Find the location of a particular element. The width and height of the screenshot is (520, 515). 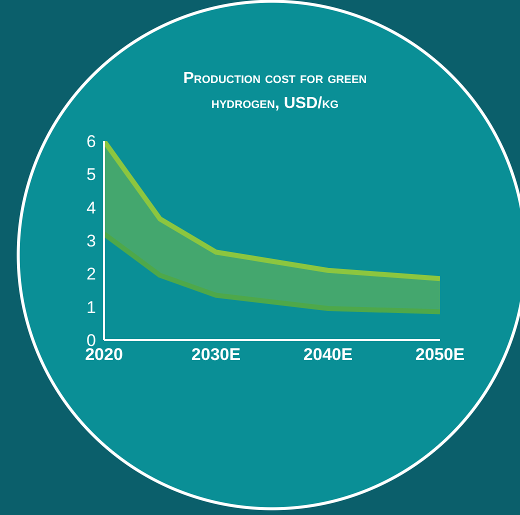

y-tick-label: 6 is located at coordinates (91, 142).